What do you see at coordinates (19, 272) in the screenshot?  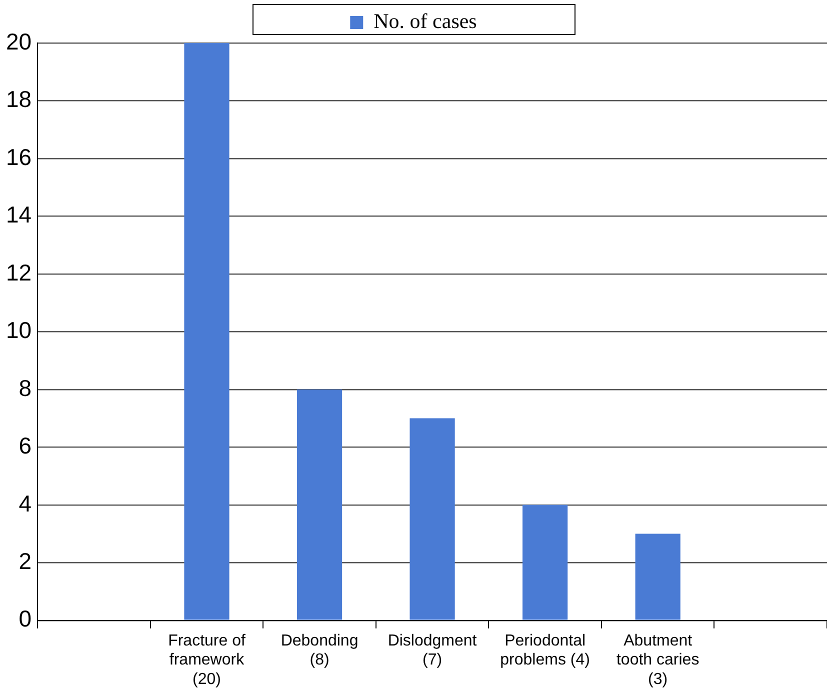 I see `y-tick-label: 12` at bounding box center [19, 272].